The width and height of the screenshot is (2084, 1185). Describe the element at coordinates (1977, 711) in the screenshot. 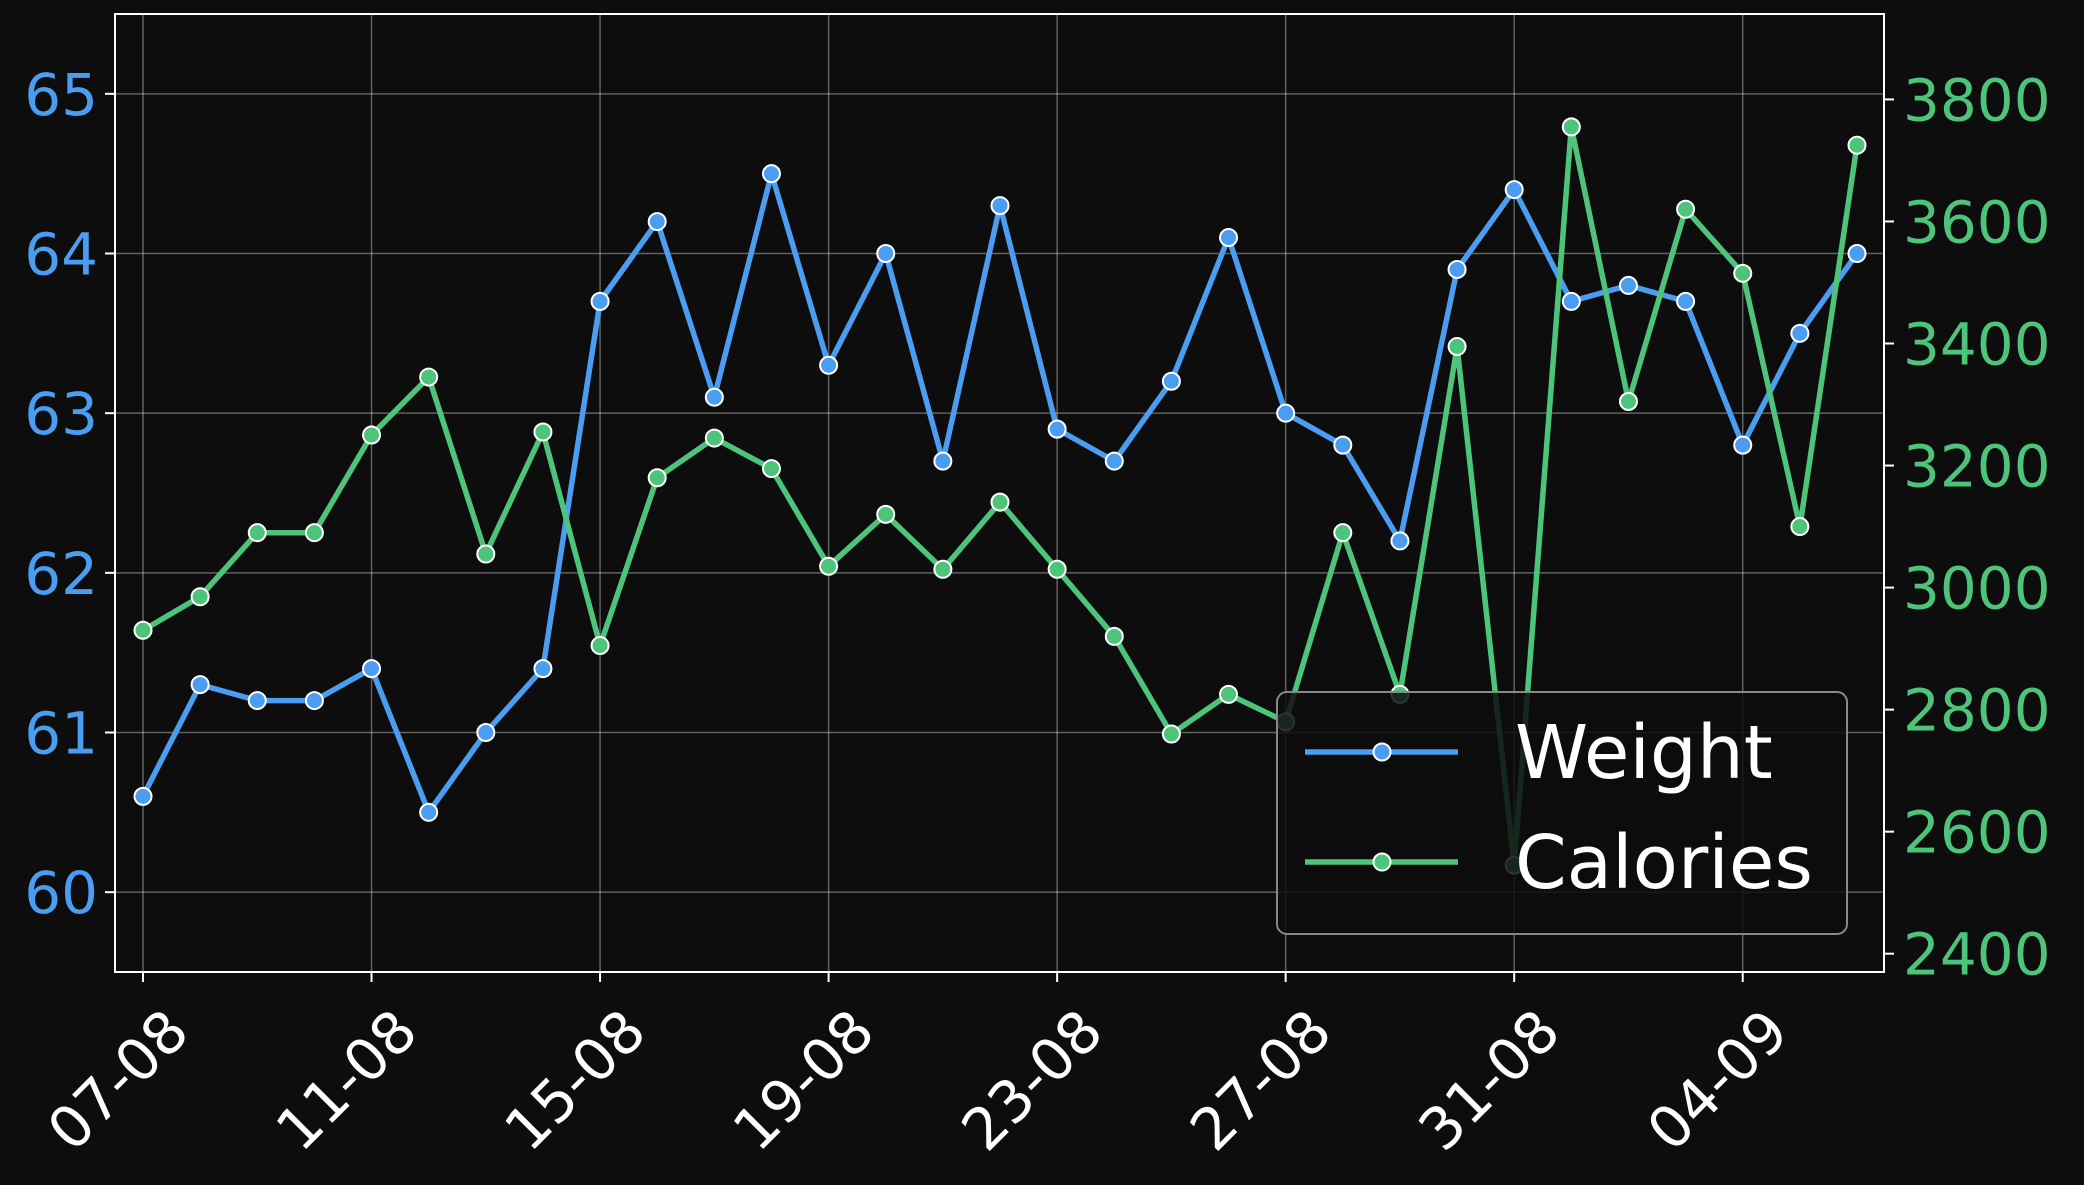

I see `right-tick-label: 2800` at that location.